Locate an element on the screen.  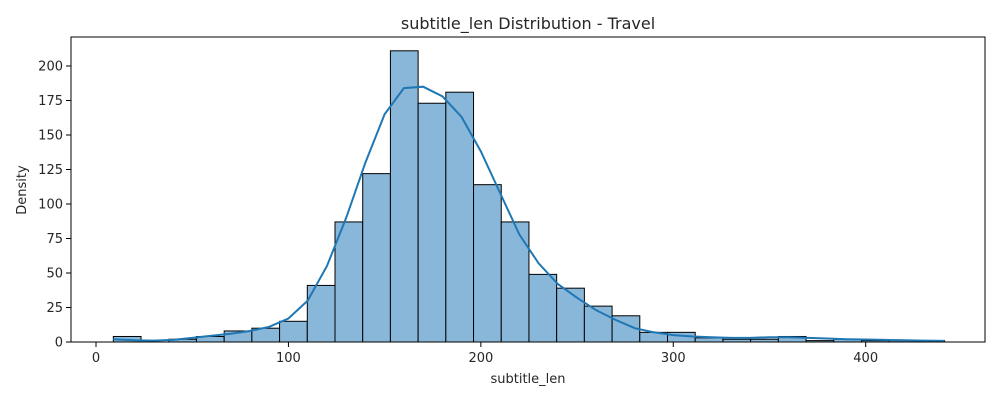
y-axis-ticks: 0 25 50 75 100 125 150 175 200 is located at coordinates (54, 205).